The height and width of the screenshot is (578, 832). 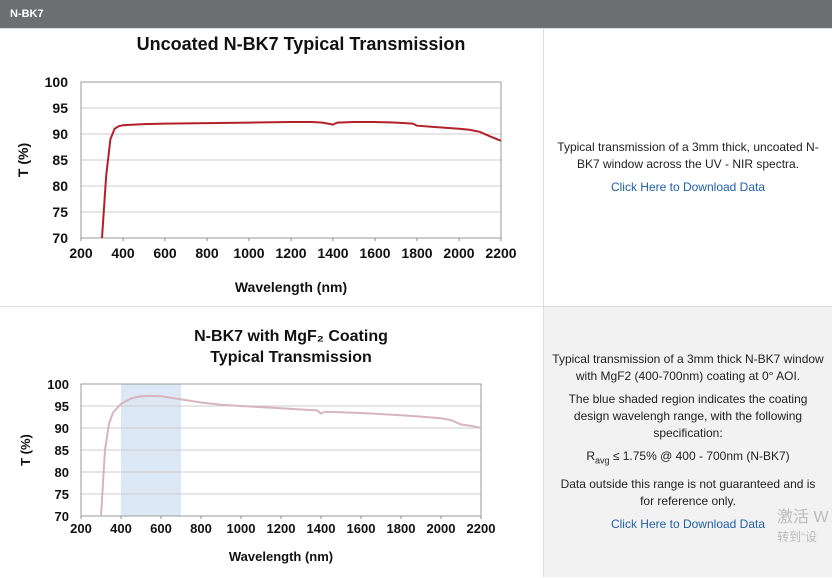 I want to click on spec-subscript: avg, so click(x=602, y=460).